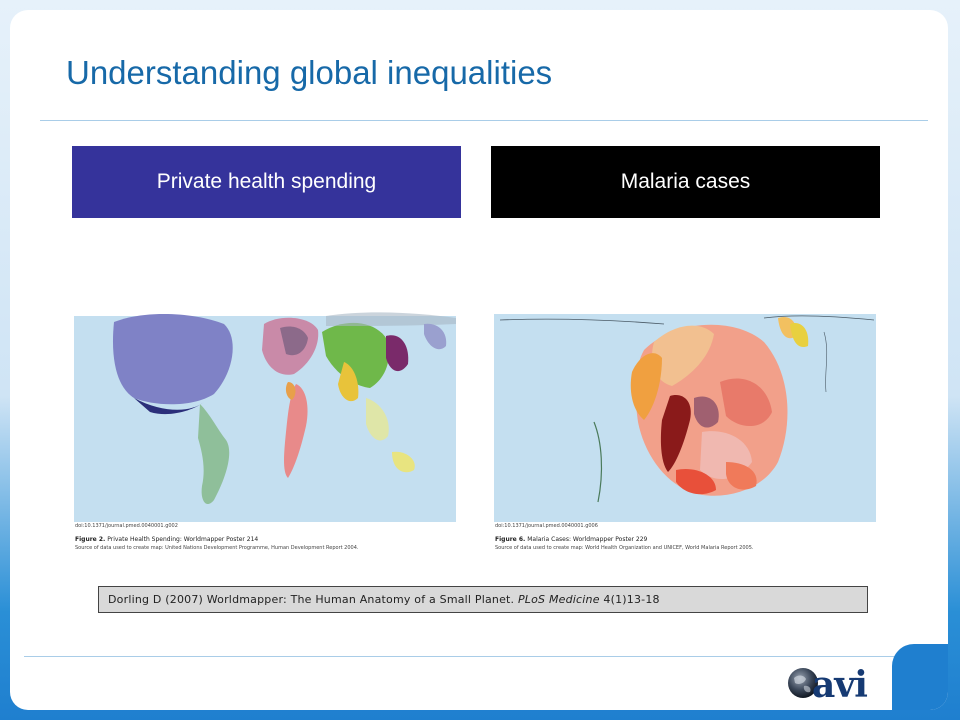 The image size is (960, 720). Describe the element at coordinates (484, 120) in the screenshot. I see `top-divider` at that location.